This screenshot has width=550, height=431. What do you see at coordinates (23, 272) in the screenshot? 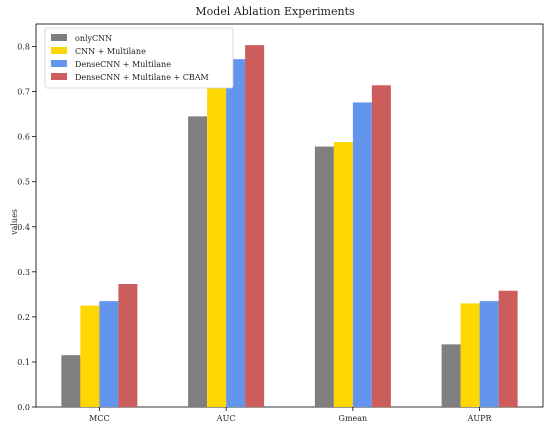
I see `y-tick-label: 0.3` at bounding box center [23, 272].